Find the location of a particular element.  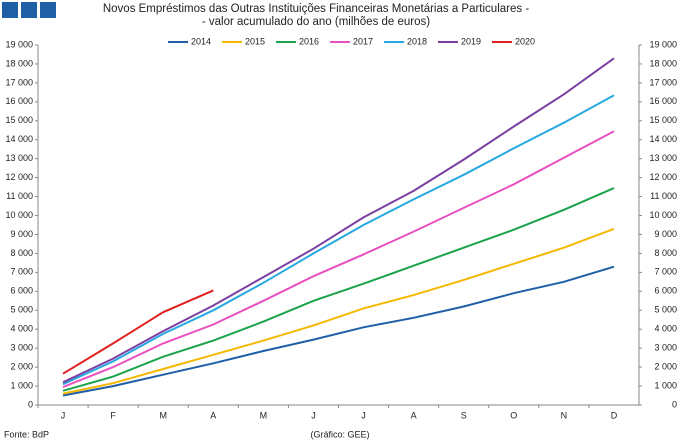

x-tick-label: D is located at coordinates (614, 415).